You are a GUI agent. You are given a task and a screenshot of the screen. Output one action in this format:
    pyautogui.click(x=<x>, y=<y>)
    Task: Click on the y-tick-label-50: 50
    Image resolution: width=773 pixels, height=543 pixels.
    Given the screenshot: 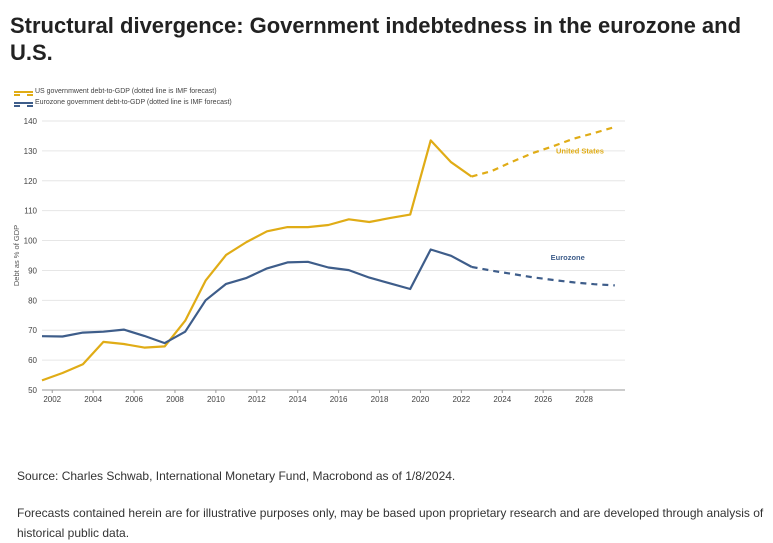 What is the action you would take?
    pyautogui.click(x=32, y=390)
    